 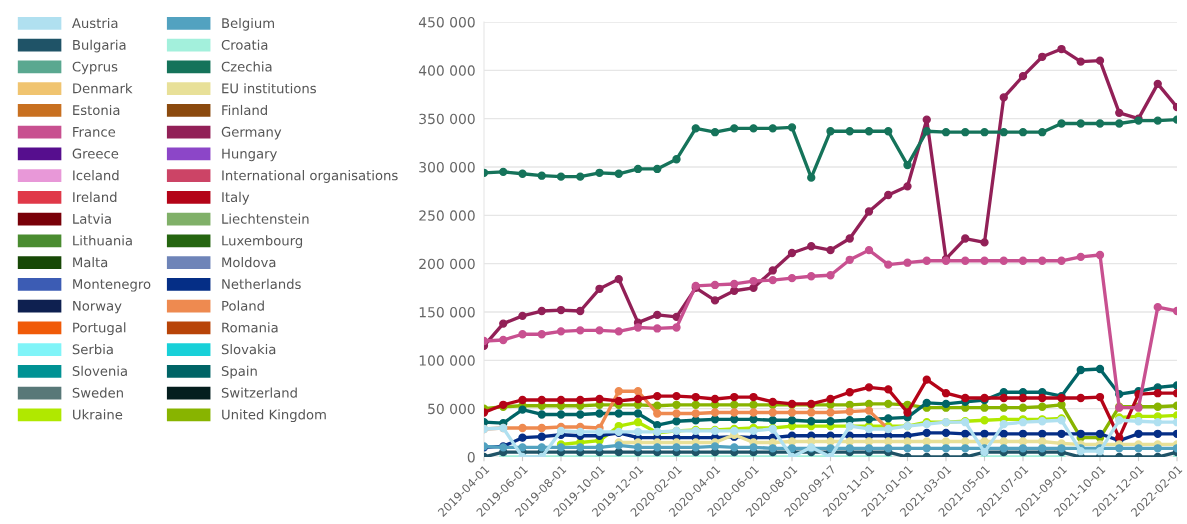 I want to click on legend-label: Iceland, so click(x=96, y=175).